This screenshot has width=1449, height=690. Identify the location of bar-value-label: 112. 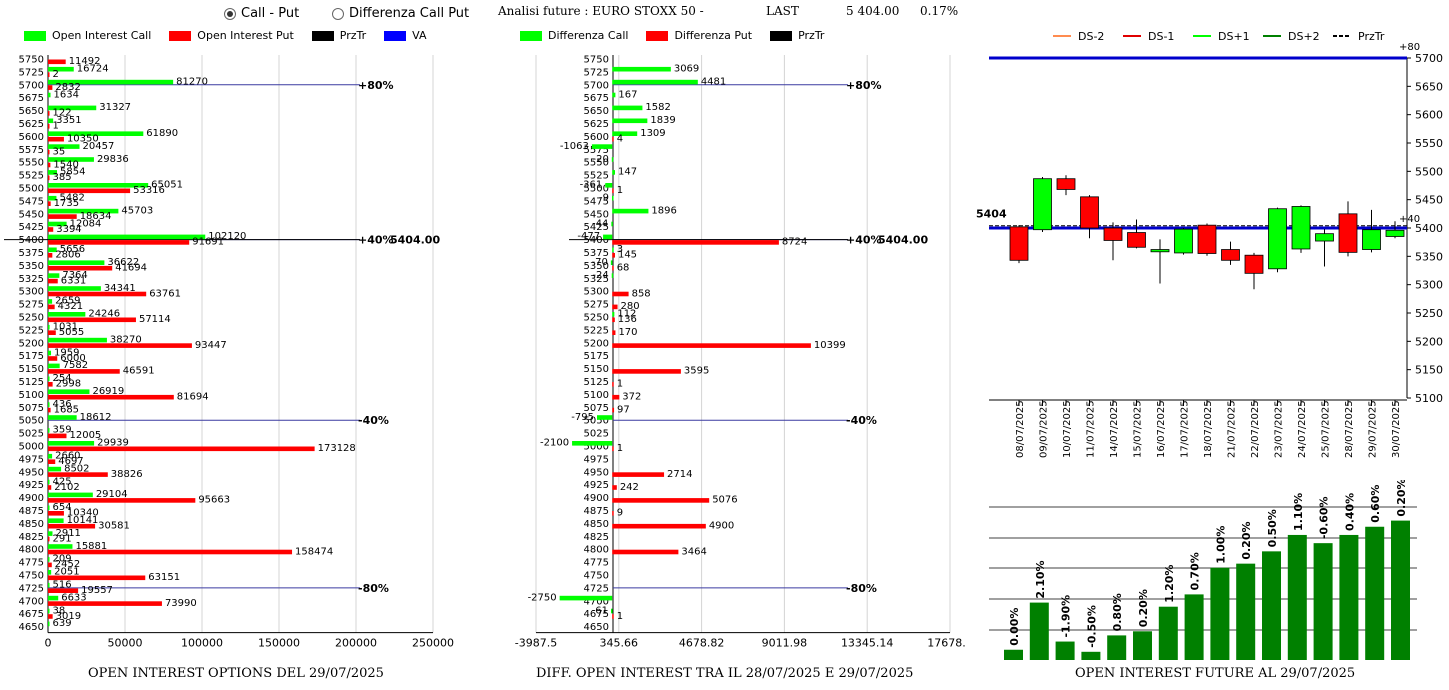
(626, 314).